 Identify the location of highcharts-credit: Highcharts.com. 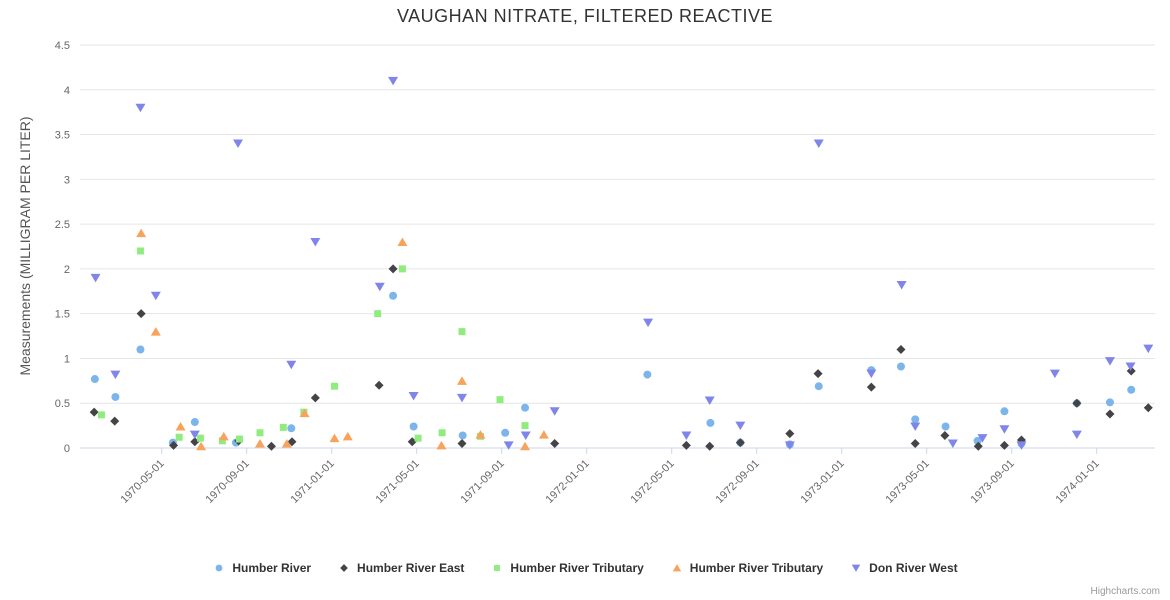
(1125, 591).